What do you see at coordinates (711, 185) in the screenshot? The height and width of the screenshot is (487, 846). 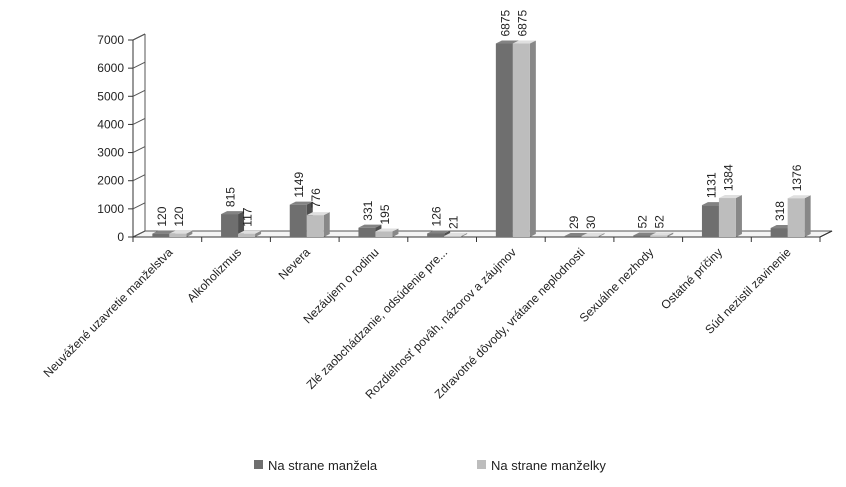 I see `data-label: 1131` at bounding box center [711, 185].